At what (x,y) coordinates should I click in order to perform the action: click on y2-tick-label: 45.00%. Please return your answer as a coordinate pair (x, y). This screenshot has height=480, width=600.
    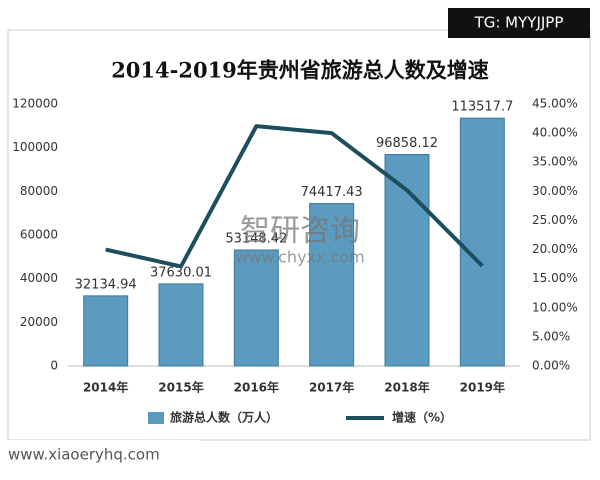
    Looking at the image, I should click on (555, 104).